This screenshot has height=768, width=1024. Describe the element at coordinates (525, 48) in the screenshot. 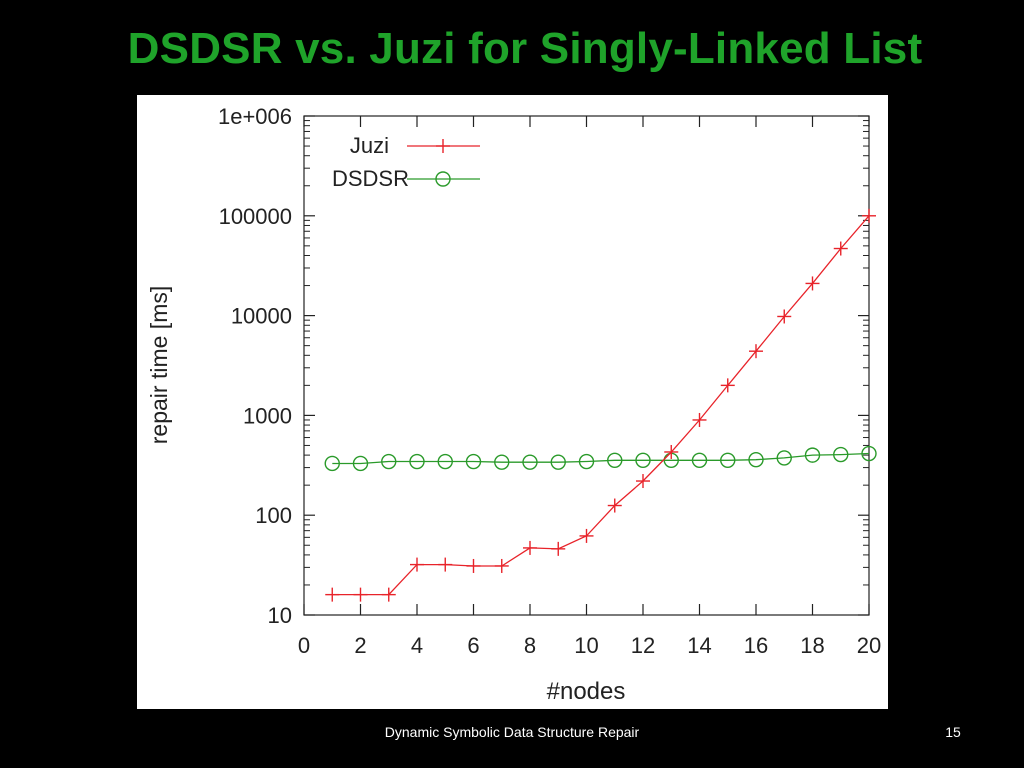

I see `slide-title: DSDSR vs. Juzi for Singly-Linked List` at that location.